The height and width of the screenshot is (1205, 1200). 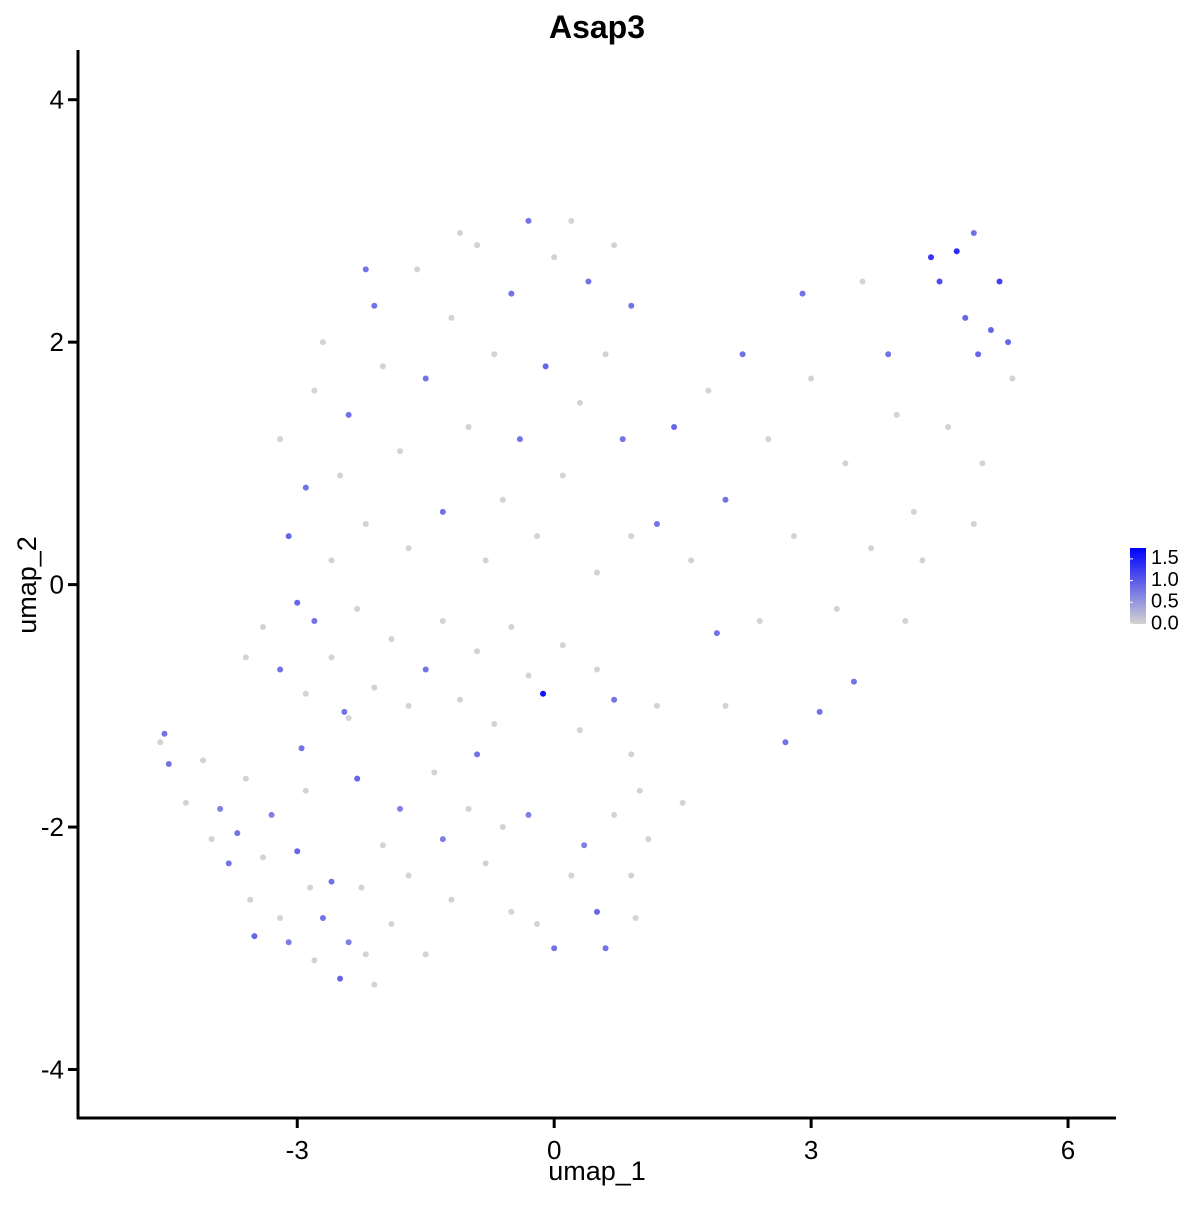 I want to click on y-tick-label: -4, so click(x=52, y=1070).